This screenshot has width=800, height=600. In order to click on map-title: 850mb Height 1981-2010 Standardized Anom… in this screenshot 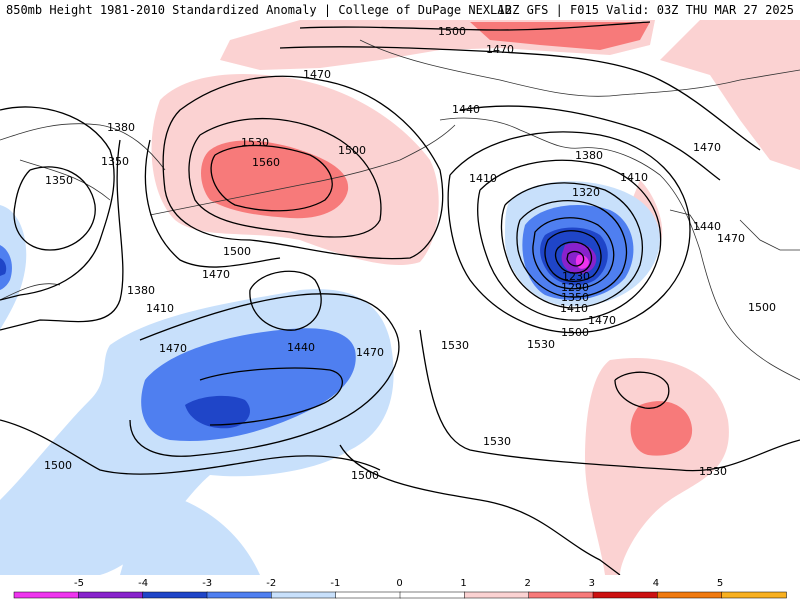, I will do `click(259, 10)`.